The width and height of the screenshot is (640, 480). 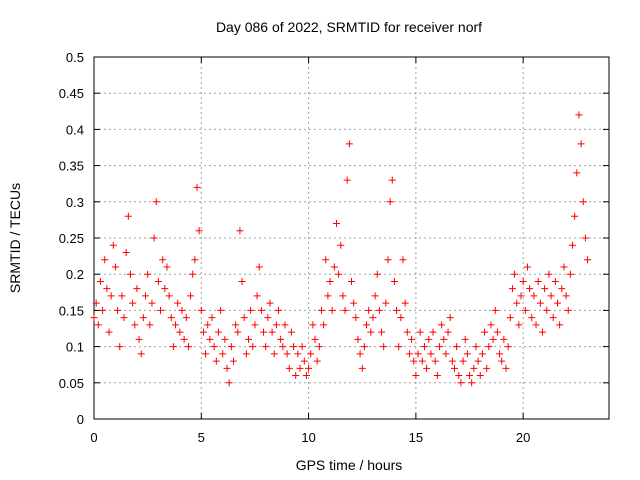 I want to click on x-tick-label: 10, so click(x=308, y=437).